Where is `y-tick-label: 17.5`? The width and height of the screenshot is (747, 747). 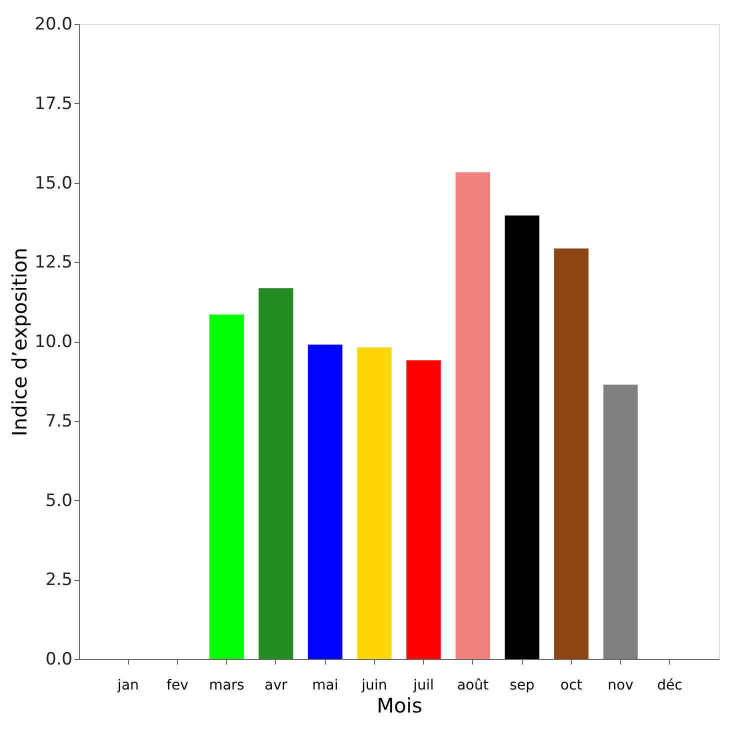 y-tick-label: 17.5 is located at coordinates (53, 104).